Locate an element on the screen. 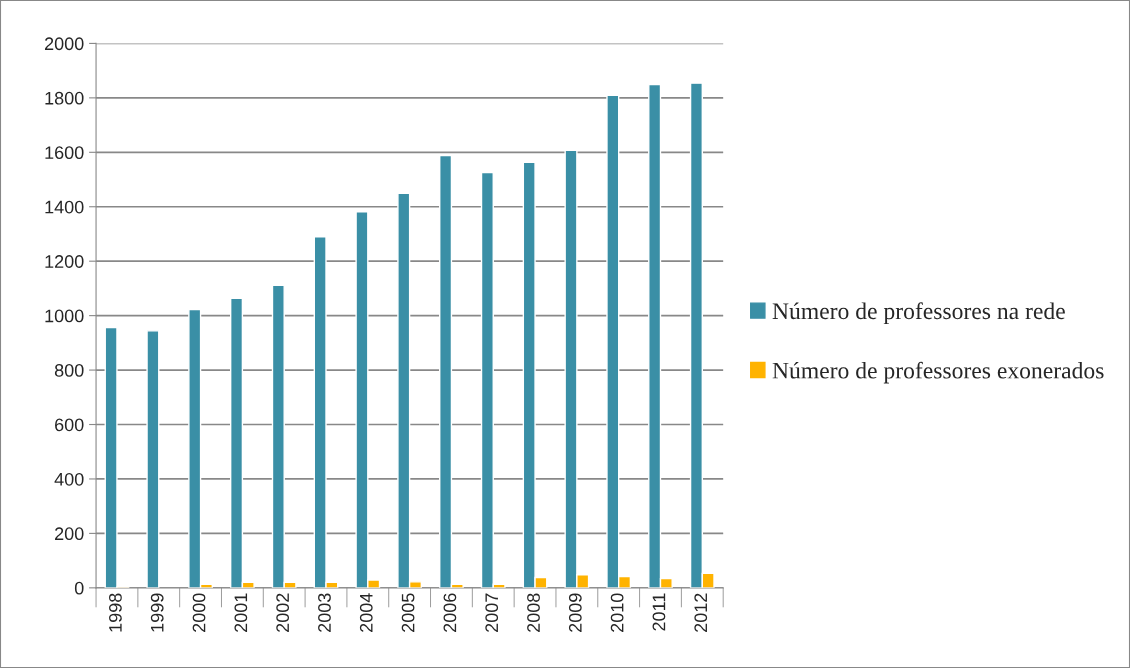 This screenshot has height=668, width=1130. y-tick-label: 1400 is located at coordinates (64, 207).